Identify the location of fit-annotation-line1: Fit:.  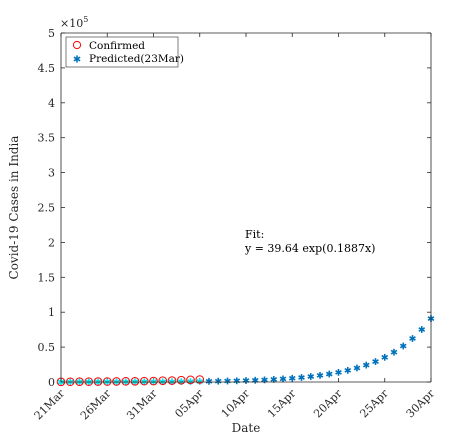
(254, 234).